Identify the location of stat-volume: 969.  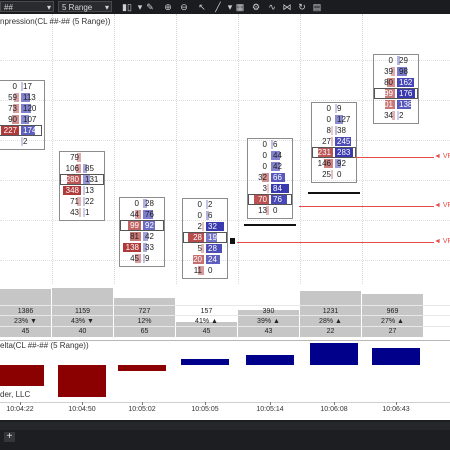
(392, 311).